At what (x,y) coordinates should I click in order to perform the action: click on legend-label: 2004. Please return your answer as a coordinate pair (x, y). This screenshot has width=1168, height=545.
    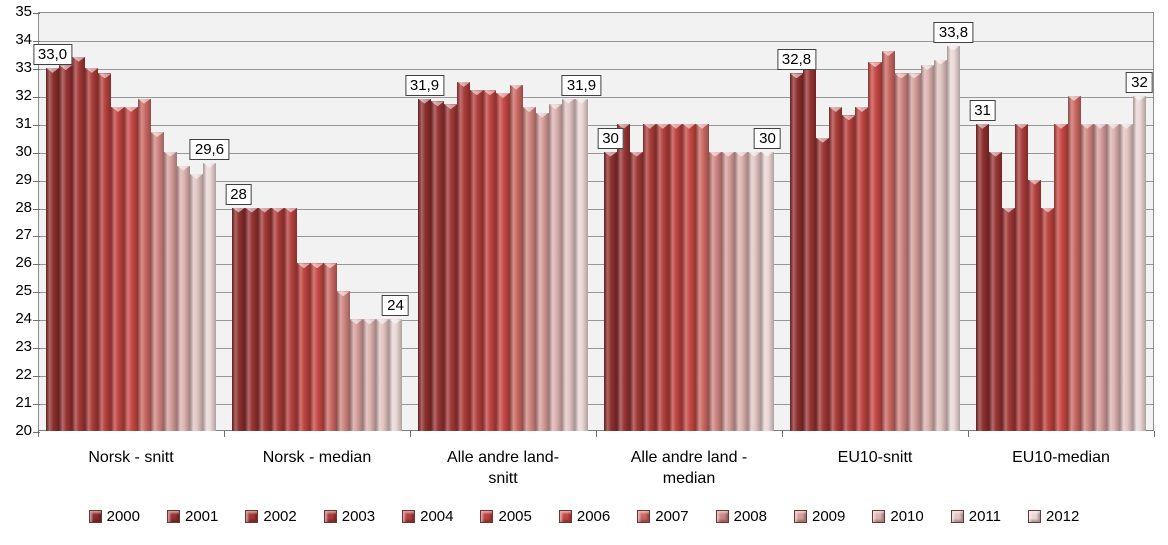
    Looking at the image, I should click on (437, 516).